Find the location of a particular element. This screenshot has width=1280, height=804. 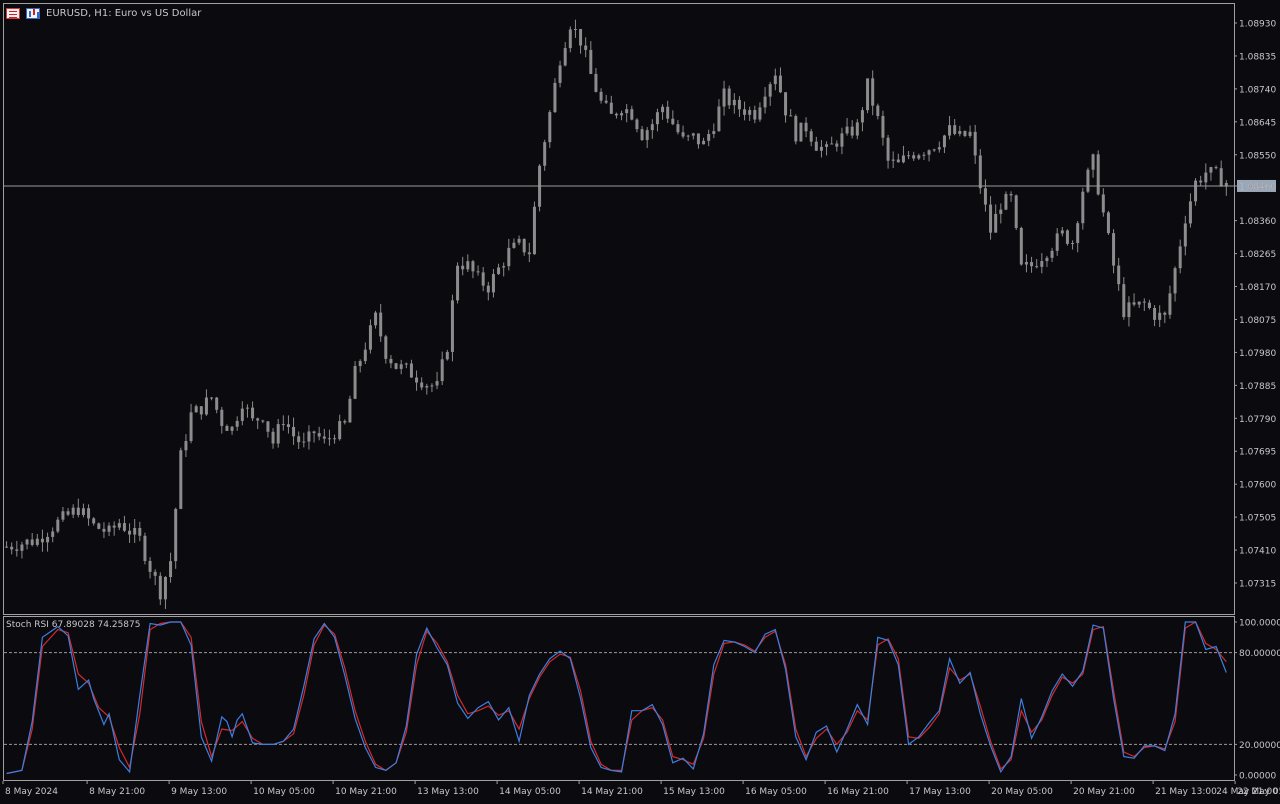

stoch-axis: 100.00000 80.00000 20.00000 0.00000 is located at coordinates (1257, 700).